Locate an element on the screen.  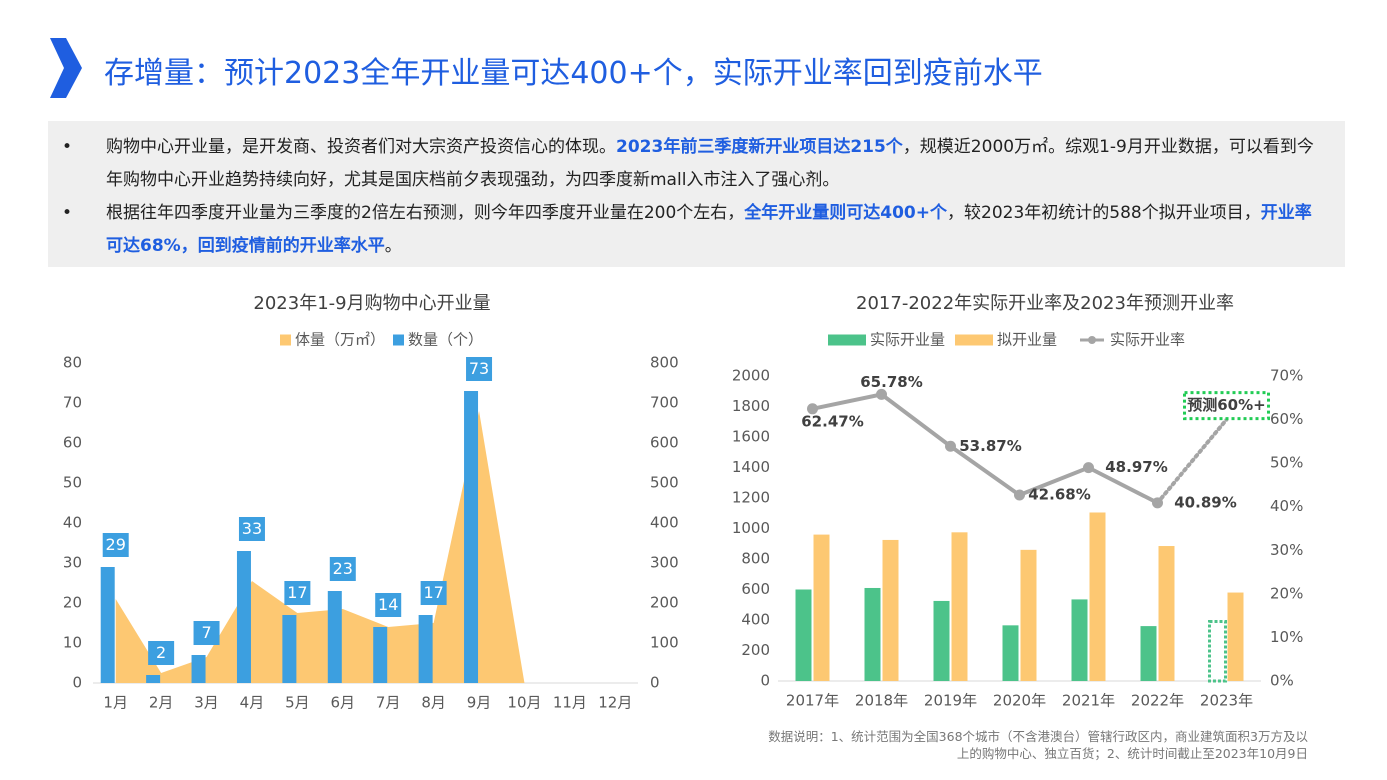
data-label: 2 is located at coordinates (161, 652).